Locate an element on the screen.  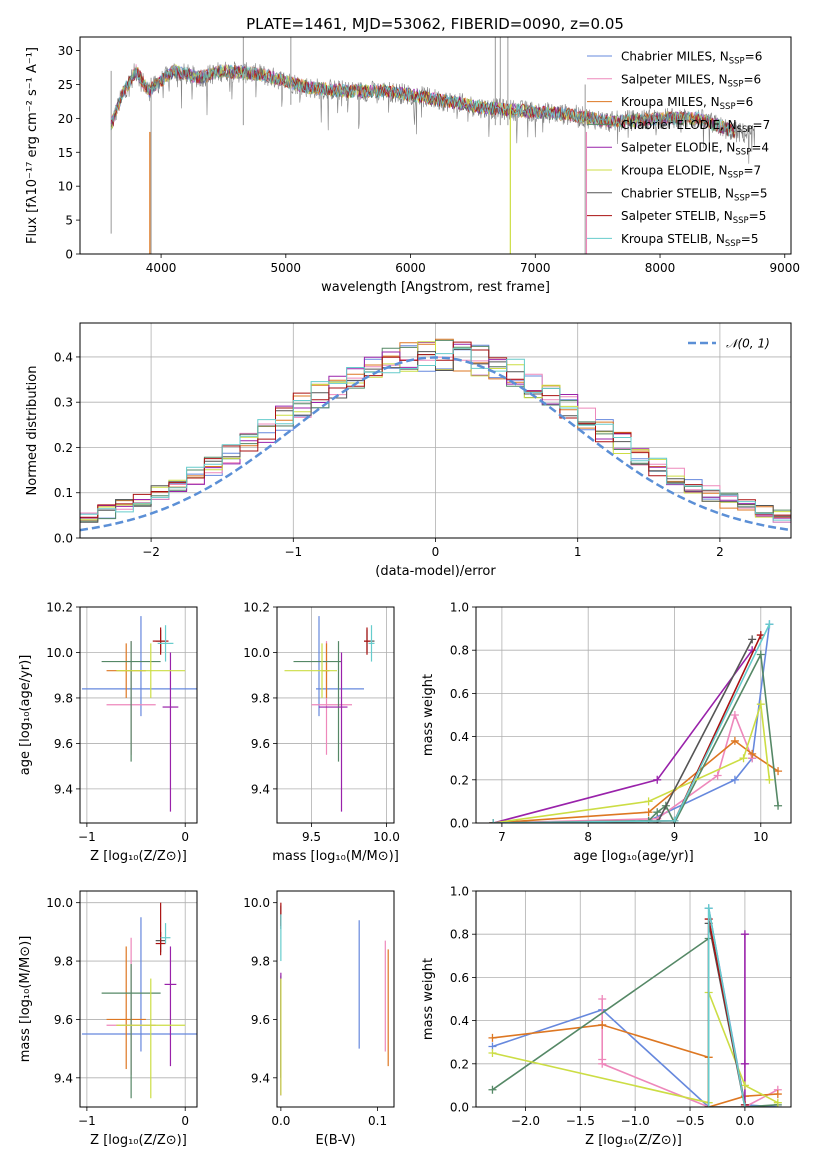
x-tick-label: 9 is located at coordinates (675, 837).